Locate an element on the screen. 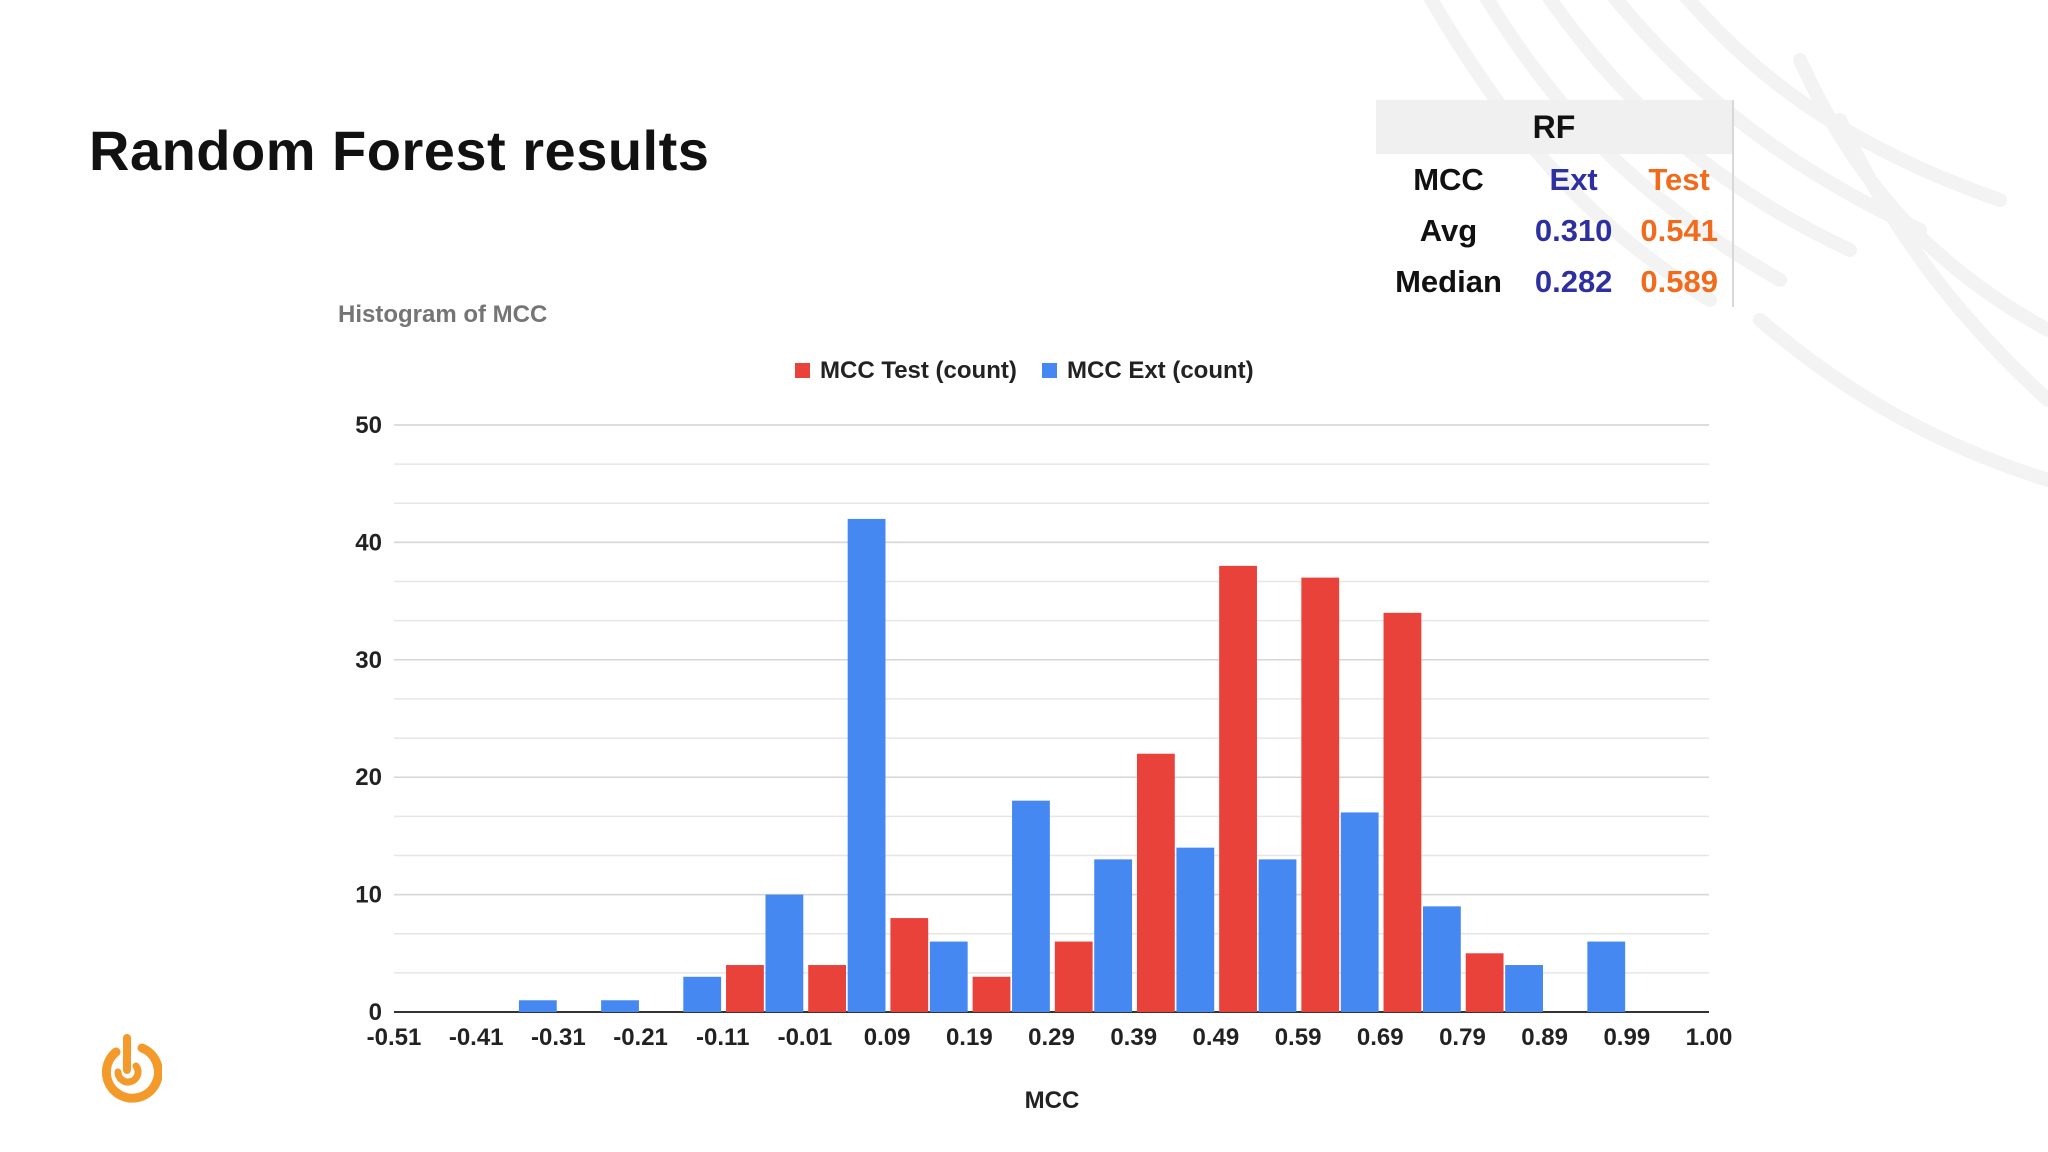 The width and height of the screenshot is (2048, 1152). x-tick-label: 1.00 is located at coordinates (1709, 1037).